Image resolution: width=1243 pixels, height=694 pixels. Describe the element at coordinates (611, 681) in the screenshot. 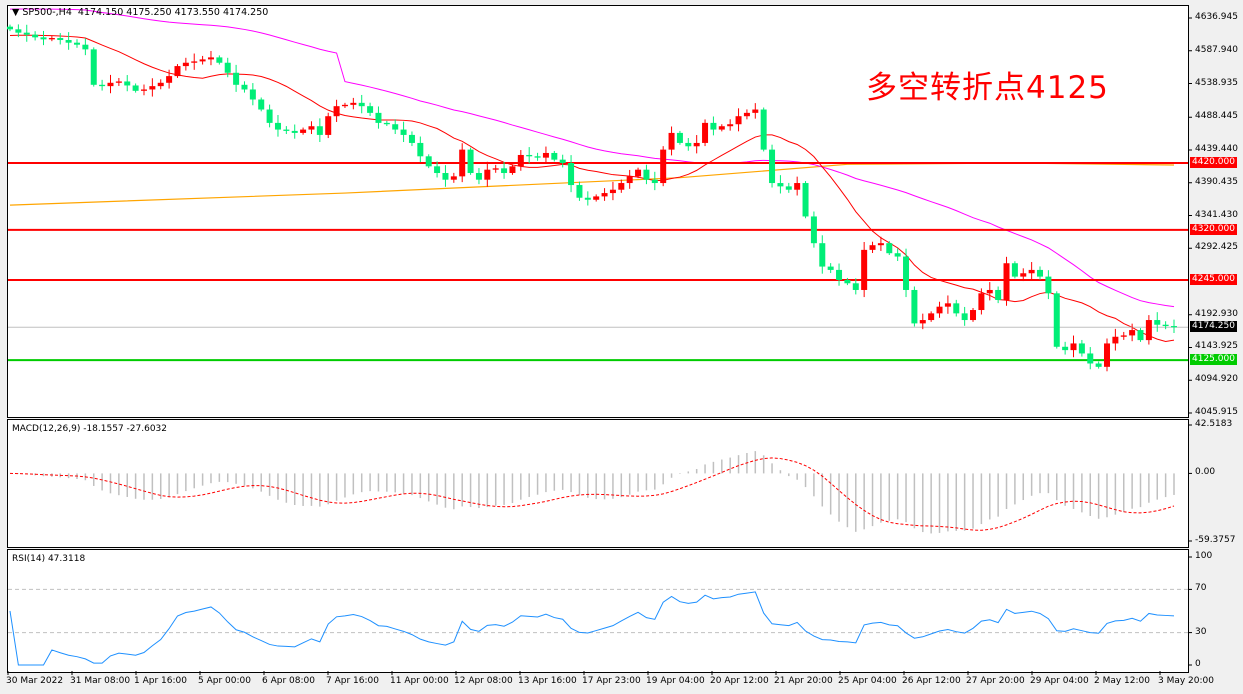

I see `time-tick-label: 17 Apr 23:00` at that location.